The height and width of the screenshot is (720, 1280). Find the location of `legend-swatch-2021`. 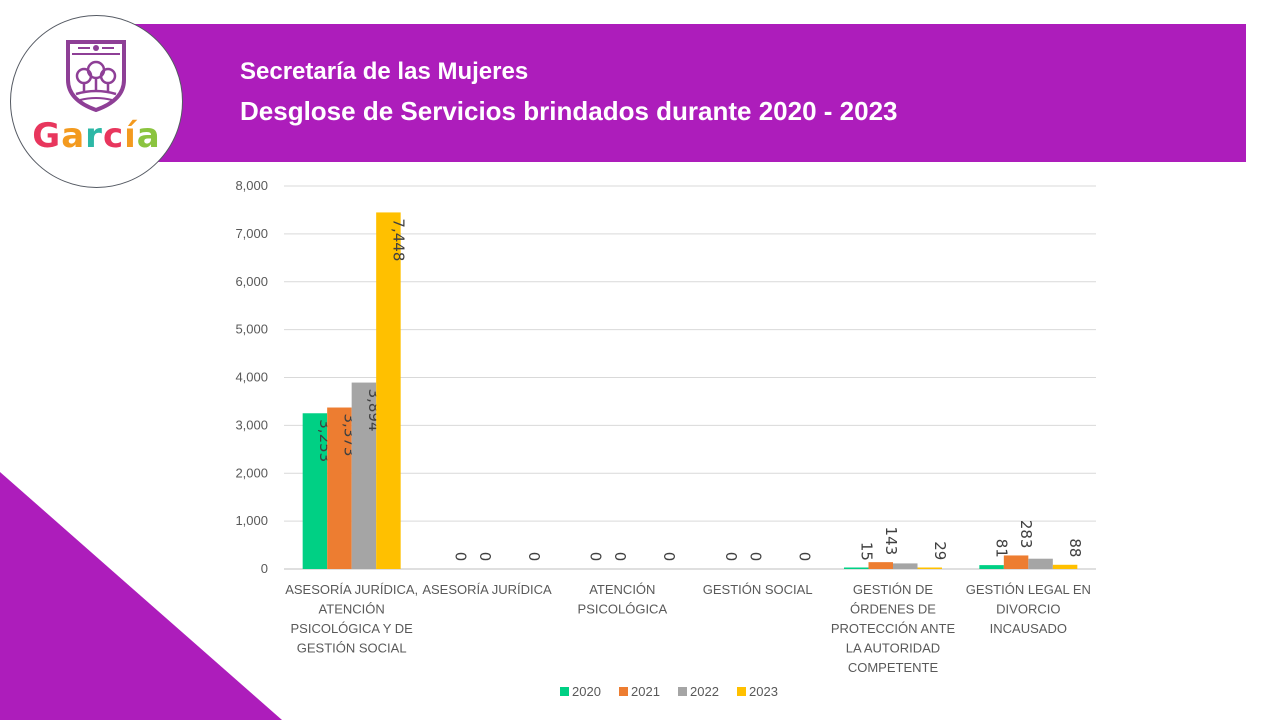

legend-swatch-2021 is located at coordinates (623, 691).